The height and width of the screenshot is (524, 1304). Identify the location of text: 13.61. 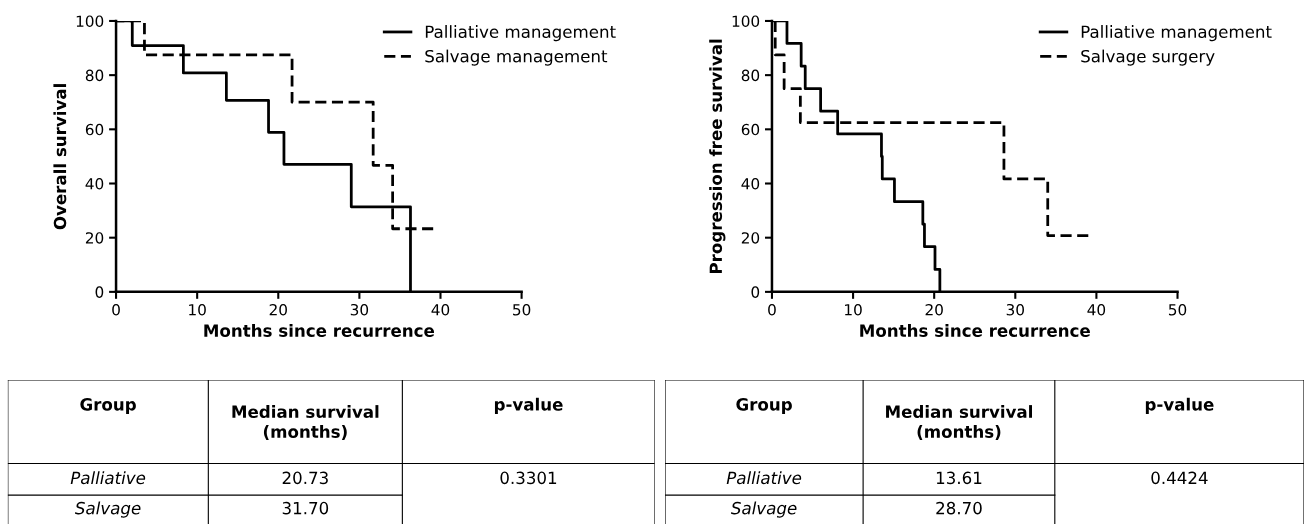
(959, 478).